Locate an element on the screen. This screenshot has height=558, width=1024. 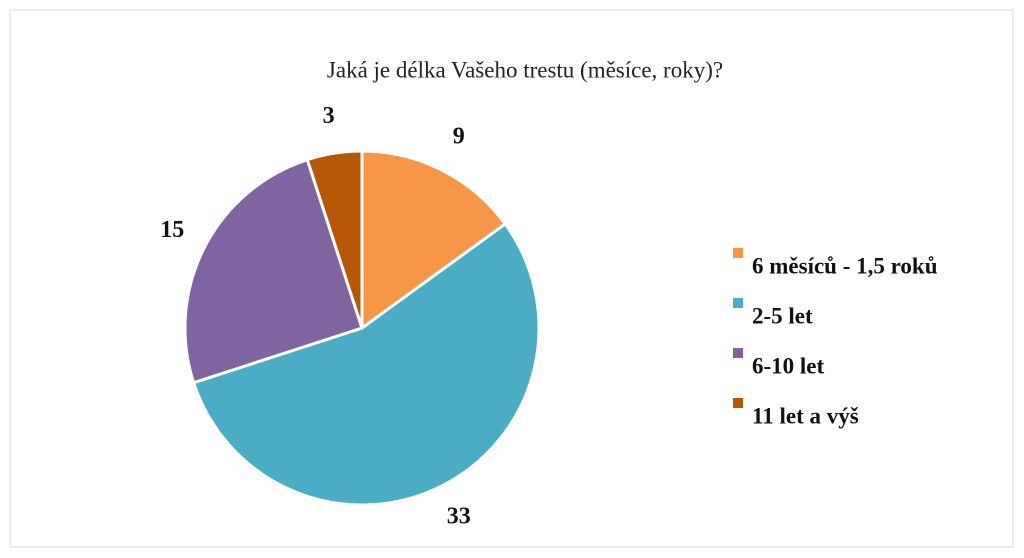
legend-label: 11 let a výš is located at coordinates (805, 415).